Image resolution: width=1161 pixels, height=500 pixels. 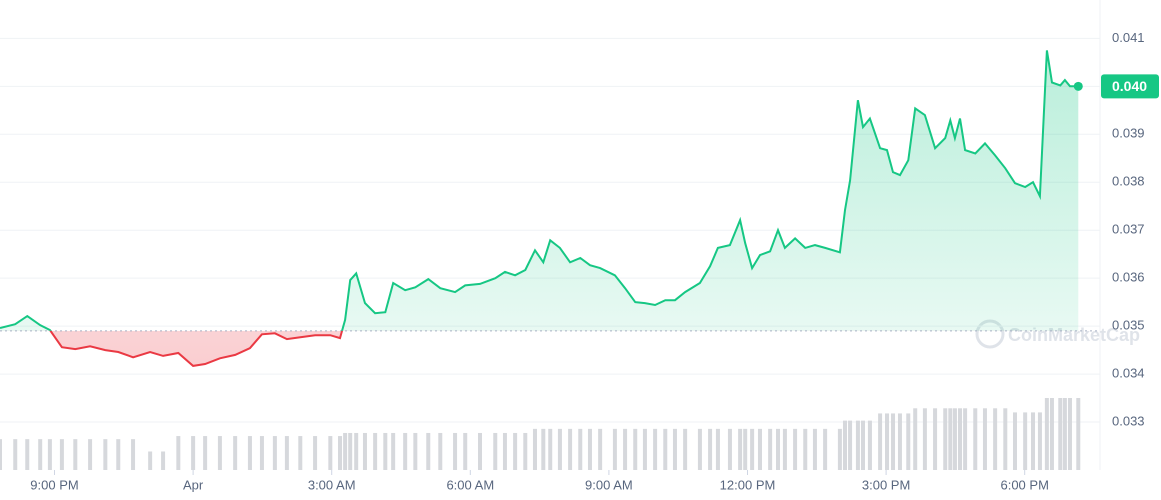 I want to click on price-line-down, so click(x=196, y=348).